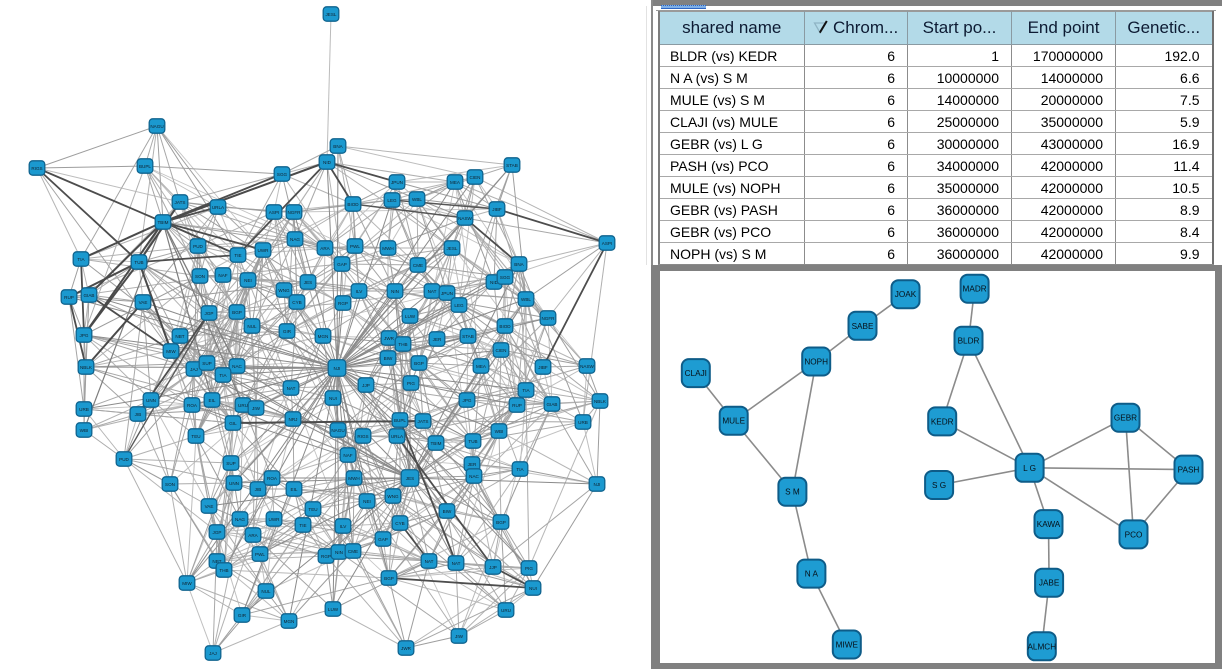 This screenshot has width=1222, height=669. Describe the element at coordinates (86, 367) in the screenshot. I see `svg-text: NBLK` at that location.